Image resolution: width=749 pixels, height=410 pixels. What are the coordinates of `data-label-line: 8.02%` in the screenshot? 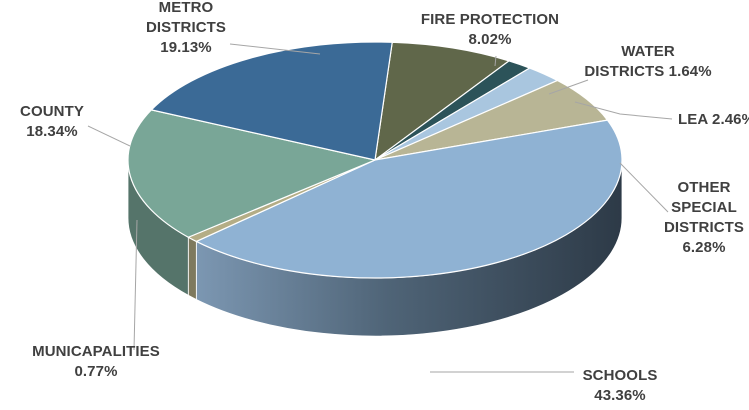 It's located at (489, 39).